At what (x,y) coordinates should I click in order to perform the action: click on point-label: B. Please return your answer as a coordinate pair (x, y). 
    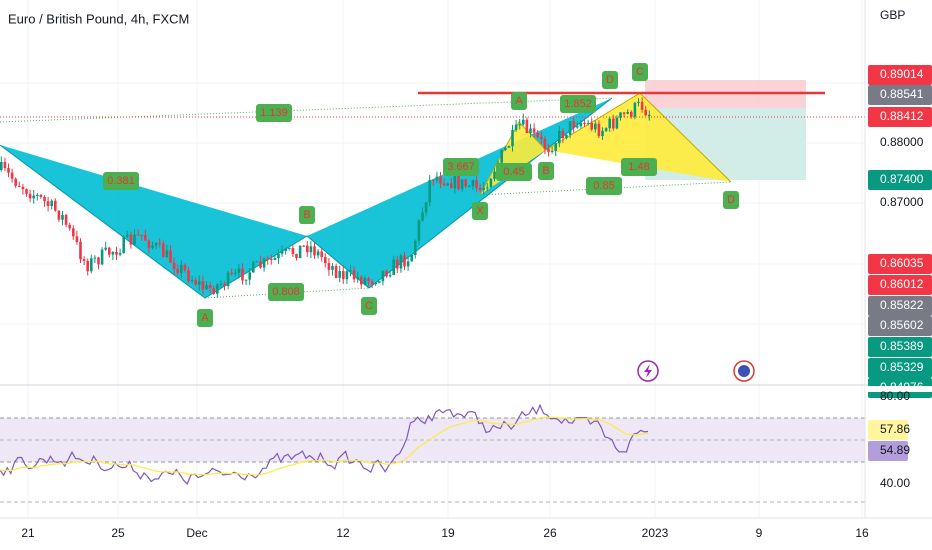
    Looking at the image, I should click on (545, 171).